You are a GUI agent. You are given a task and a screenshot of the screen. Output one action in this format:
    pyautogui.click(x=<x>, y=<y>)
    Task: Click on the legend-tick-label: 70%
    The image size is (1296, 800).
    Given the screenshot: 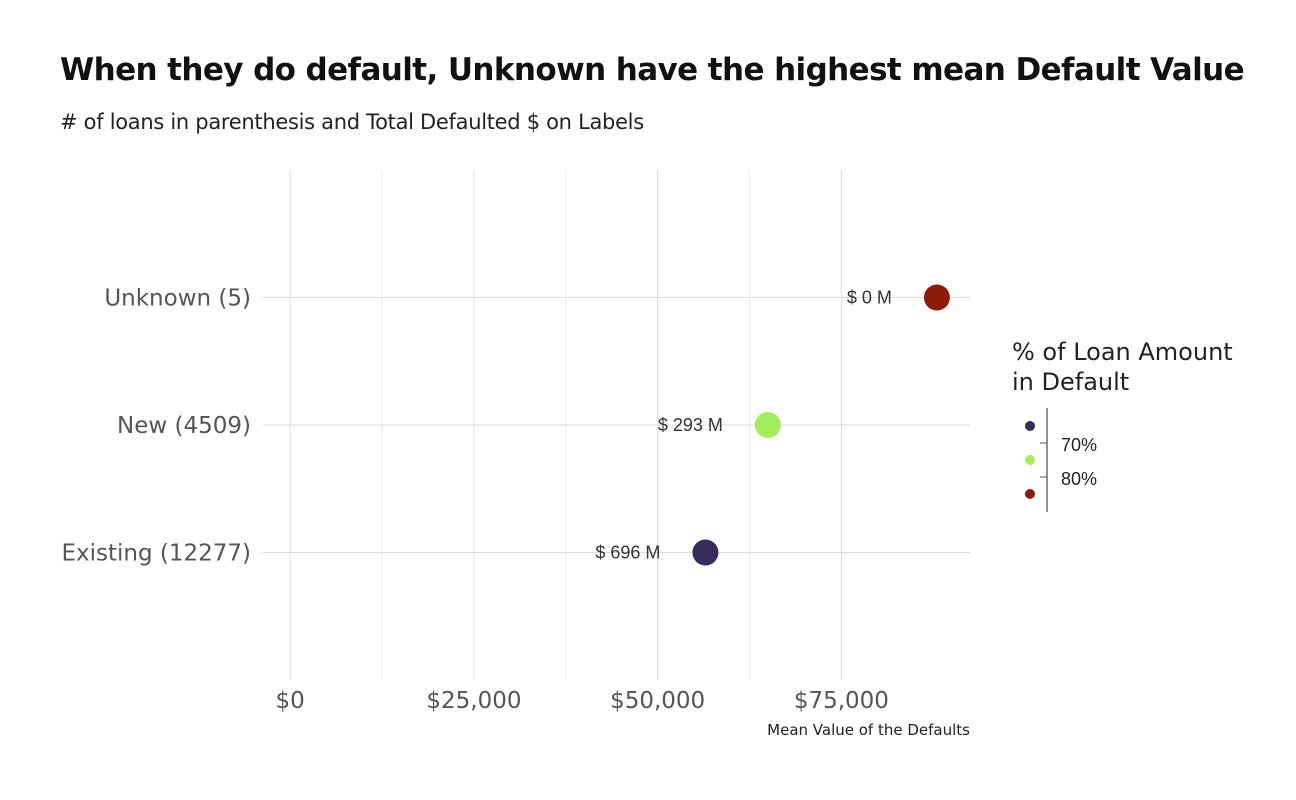 What is the action you would take?
    pyautogui.click(x=1079, y=445)
    